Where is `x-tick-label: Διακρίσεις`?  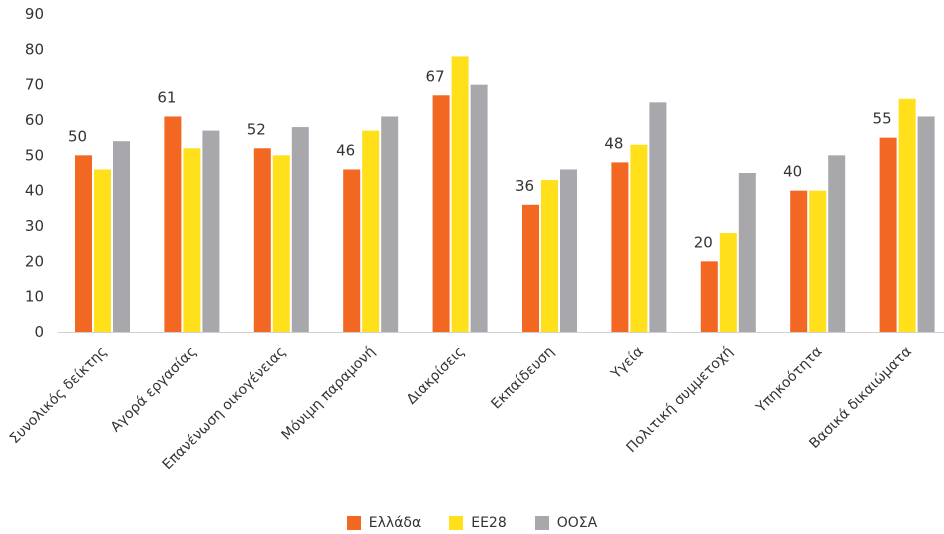
x-tick-label: Διακρίσεις is located at coordinates (436, 376).